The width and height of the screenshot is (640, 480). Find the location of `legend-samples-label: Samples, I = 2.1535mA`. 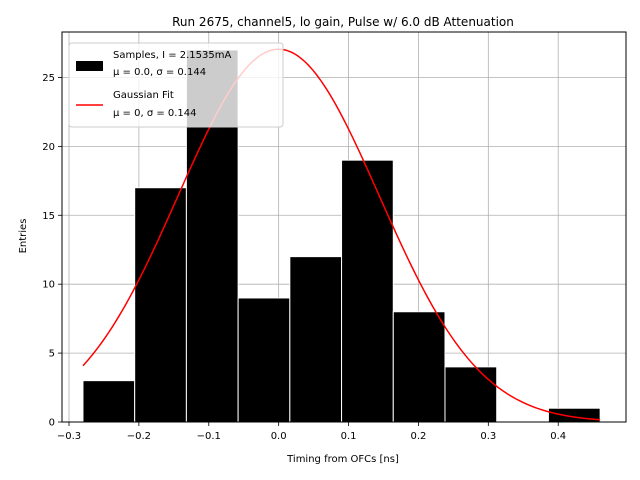

legend-samples-label: Samples, I = 2.1535mA is located at coordinates (172, 55).